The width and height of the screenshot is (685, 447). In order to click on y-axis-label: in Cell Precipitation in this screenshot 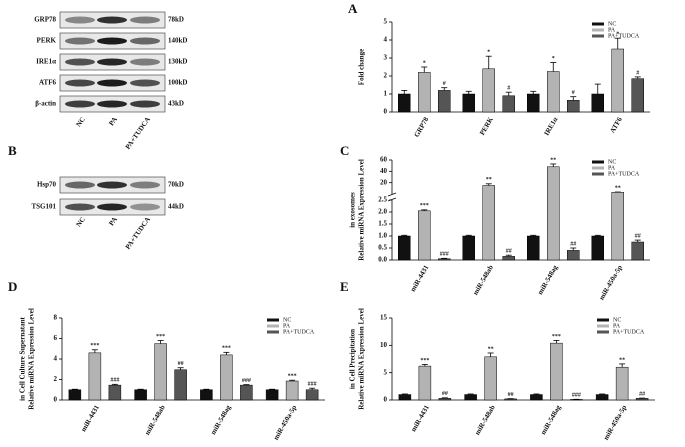, I will do `click(353, 359)`.